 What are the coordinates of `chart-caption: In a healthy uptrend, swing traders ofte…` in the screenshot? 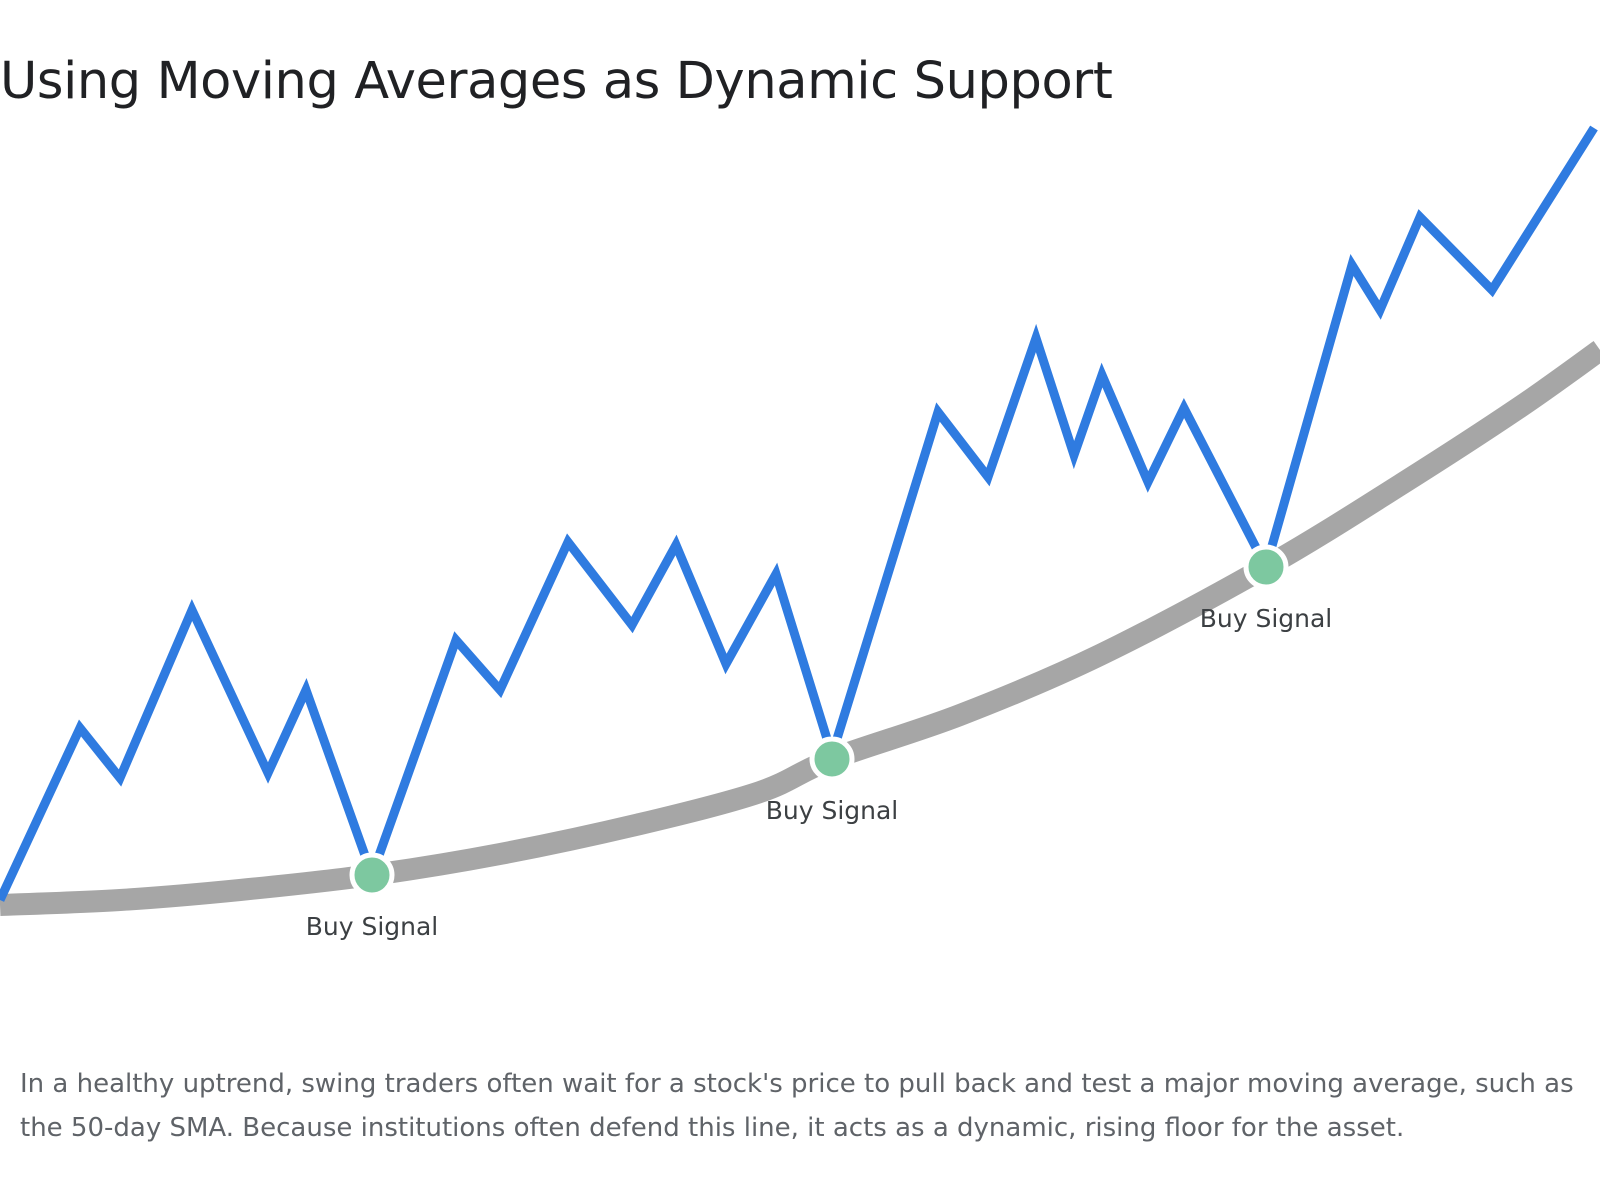 It's located at (797, 1106).